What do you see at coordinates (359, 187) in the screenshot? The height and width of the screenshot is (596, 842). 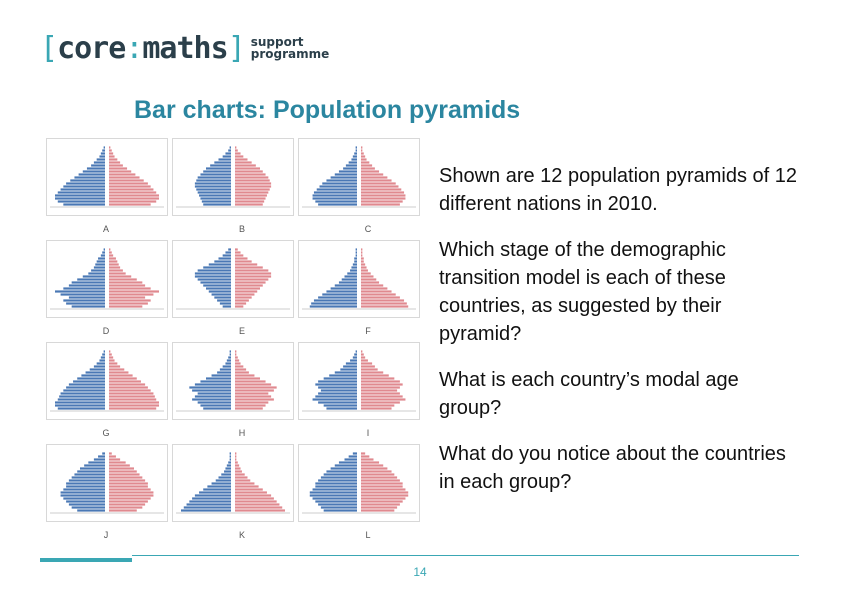 I see `population-pyramid: C` at bounding box center [359, 187].